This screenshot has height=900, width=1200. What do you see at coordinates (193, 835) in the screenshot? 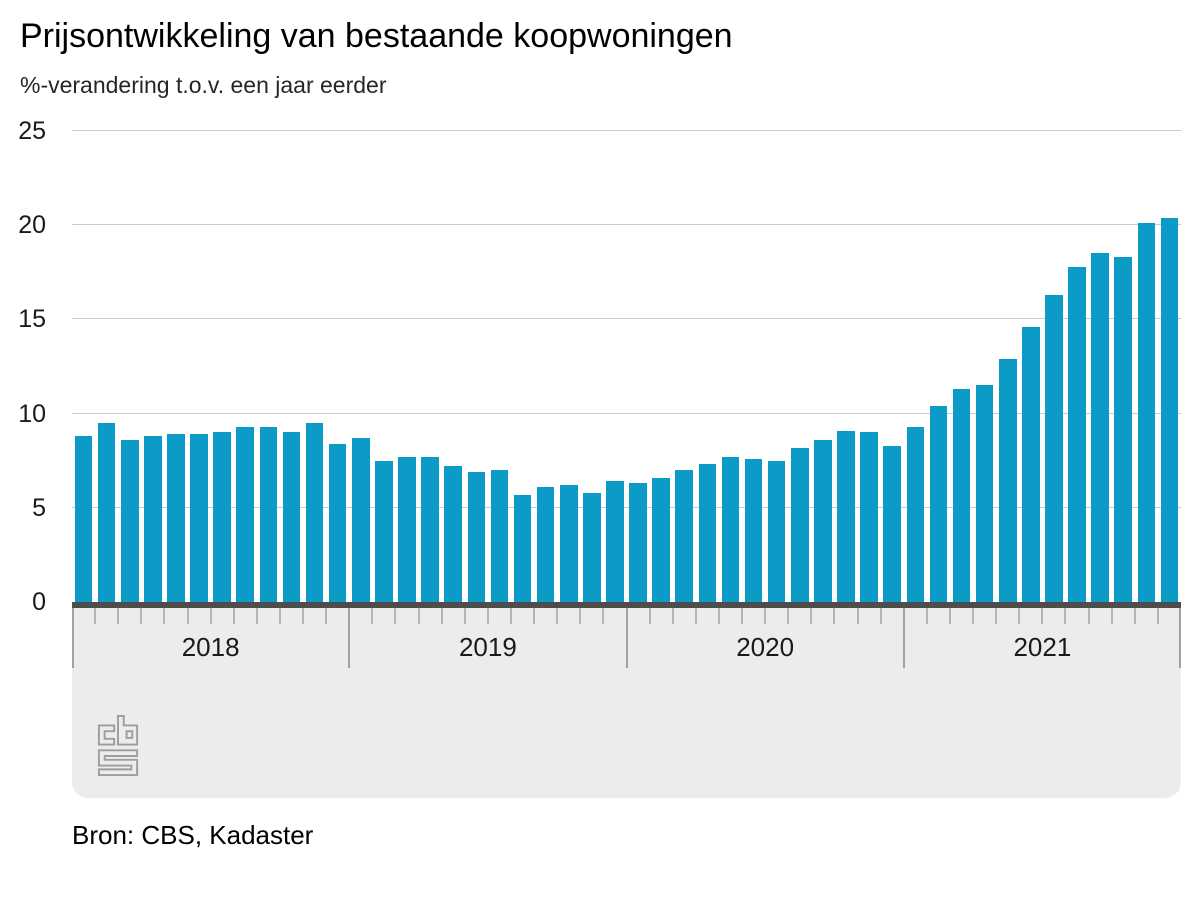
I see `source-note: Bron: CBS, Kadaster` at bounding box center [193, 835].